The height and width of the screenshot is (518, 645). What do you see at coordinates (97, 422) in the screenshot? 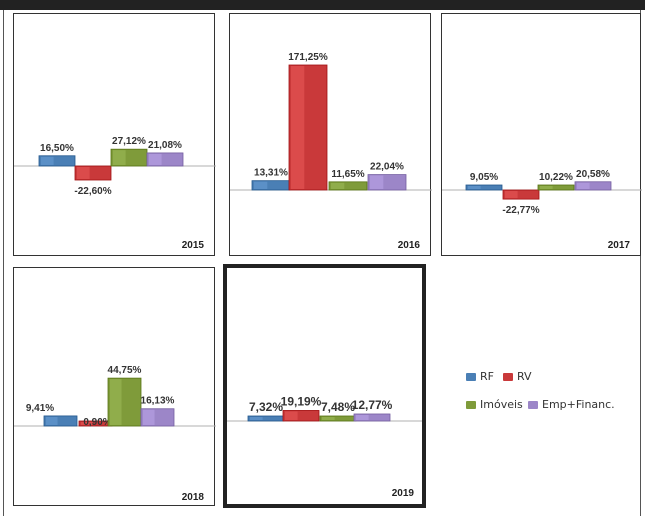
I see `data-label-rv-2018: 0,90%` at bounding box center [97, 422].